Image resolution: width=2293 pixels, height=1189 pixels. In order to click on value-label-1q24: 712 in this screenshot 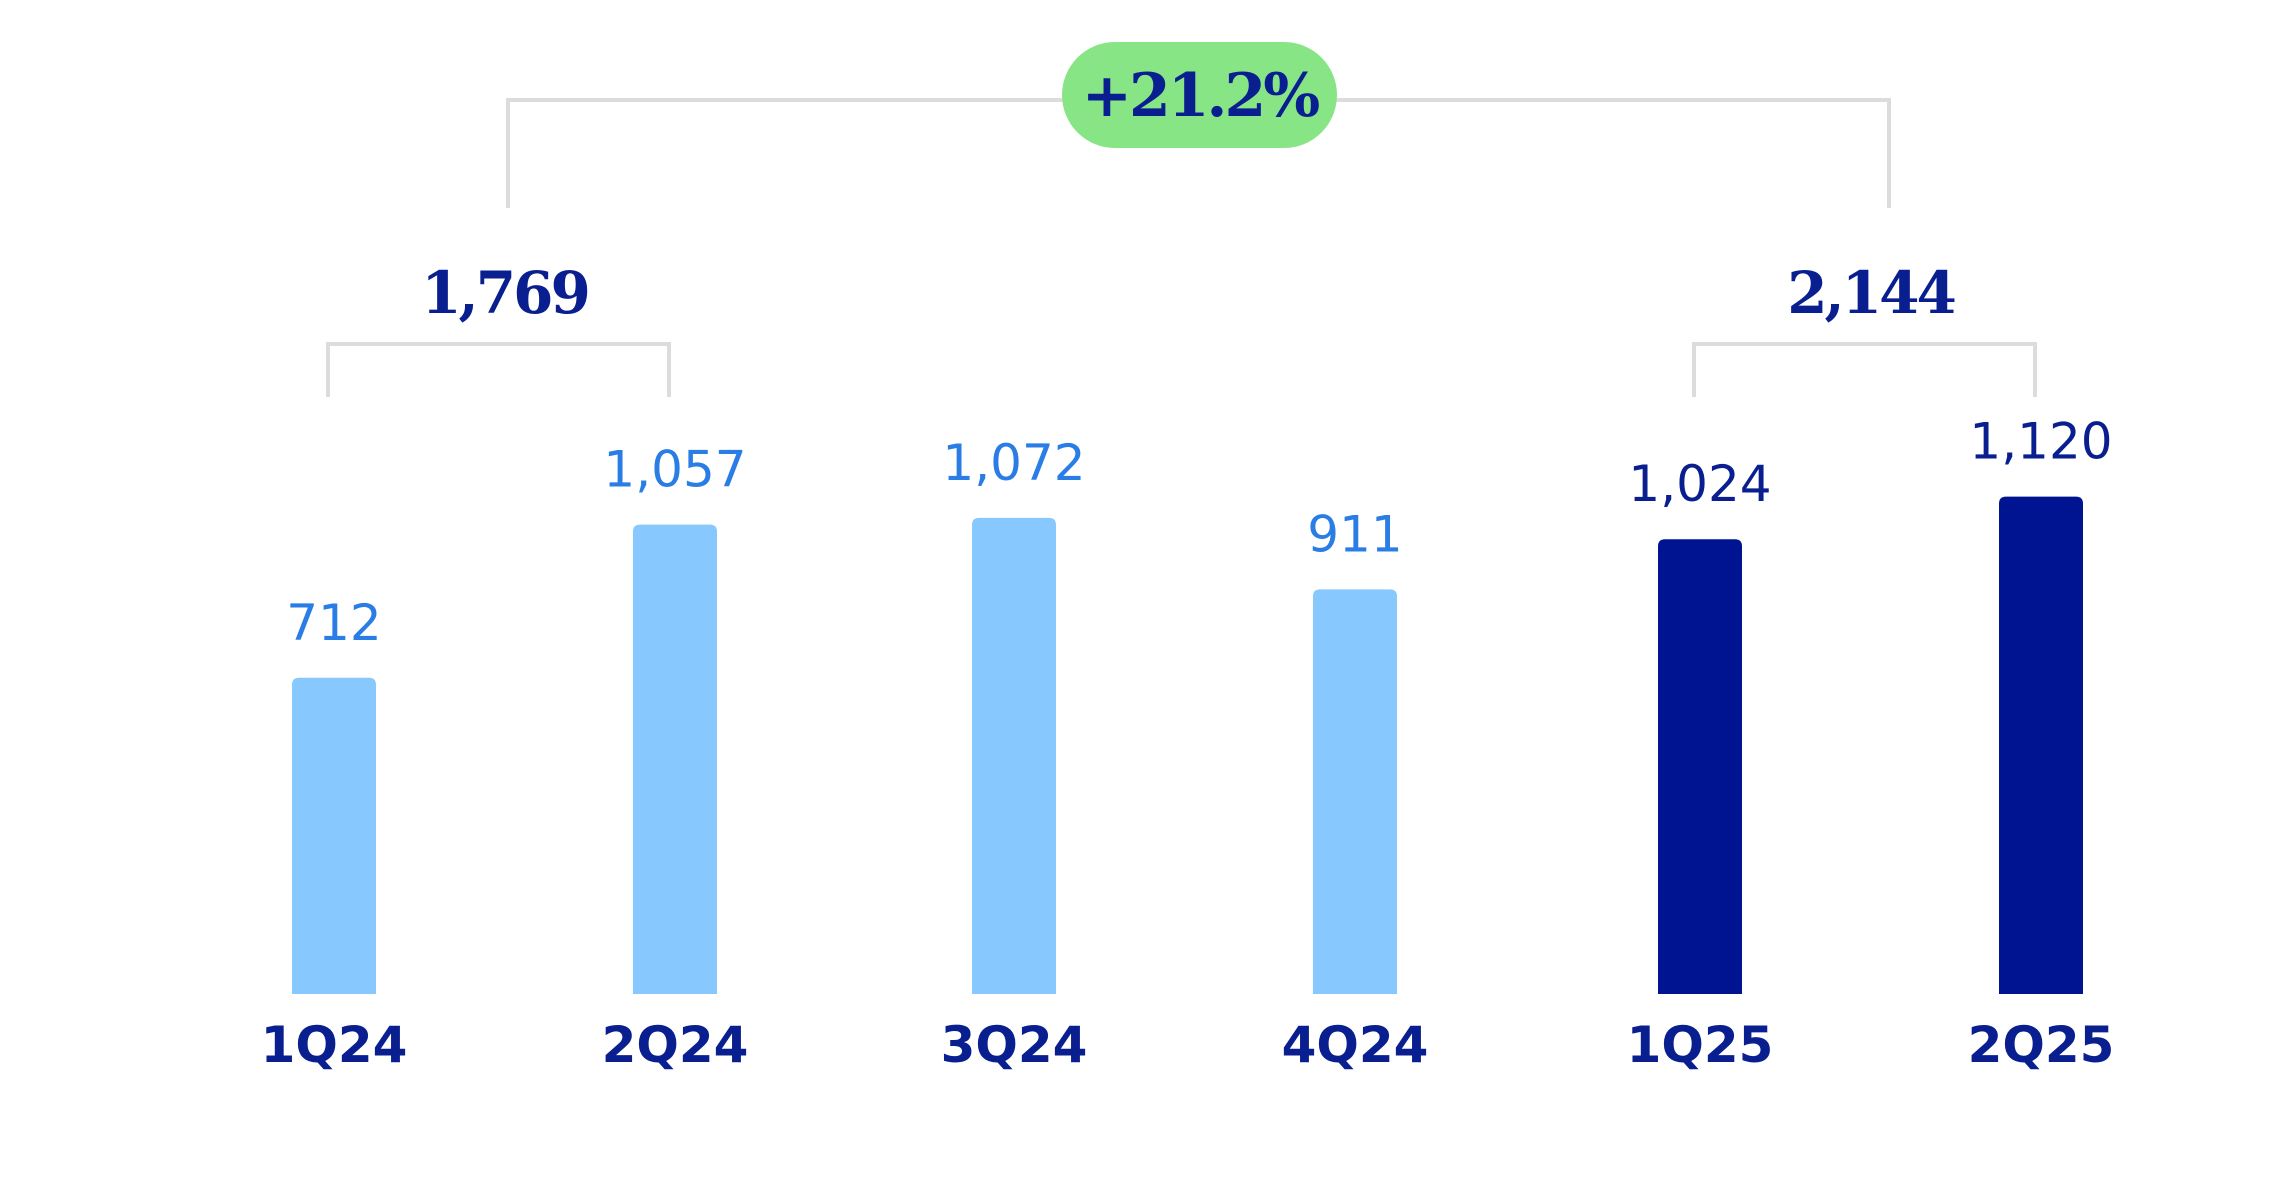, I will do `click(333, 623)`.